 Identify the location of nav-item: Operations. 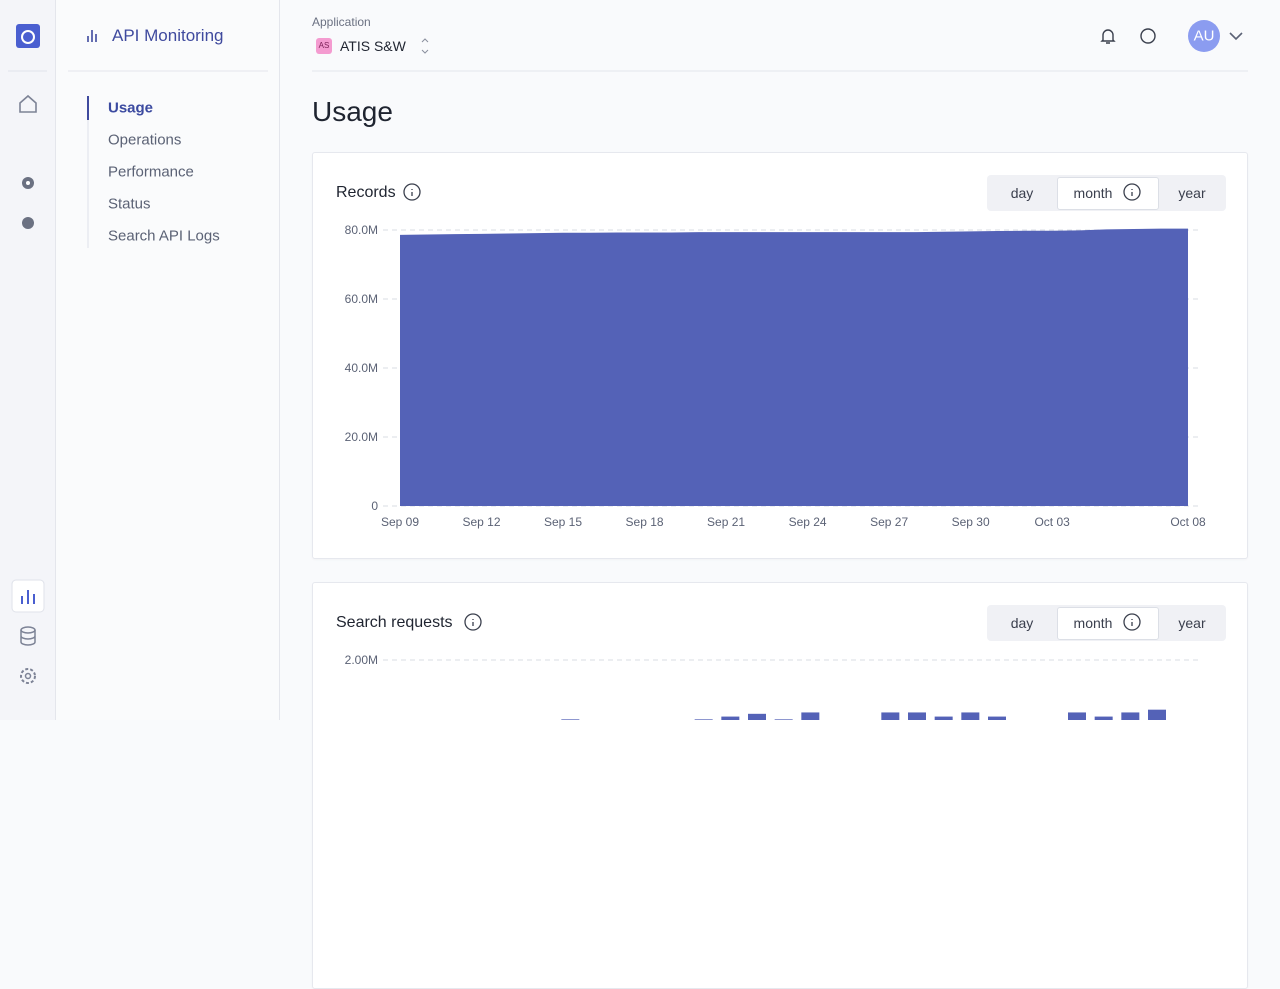
(145, 140).